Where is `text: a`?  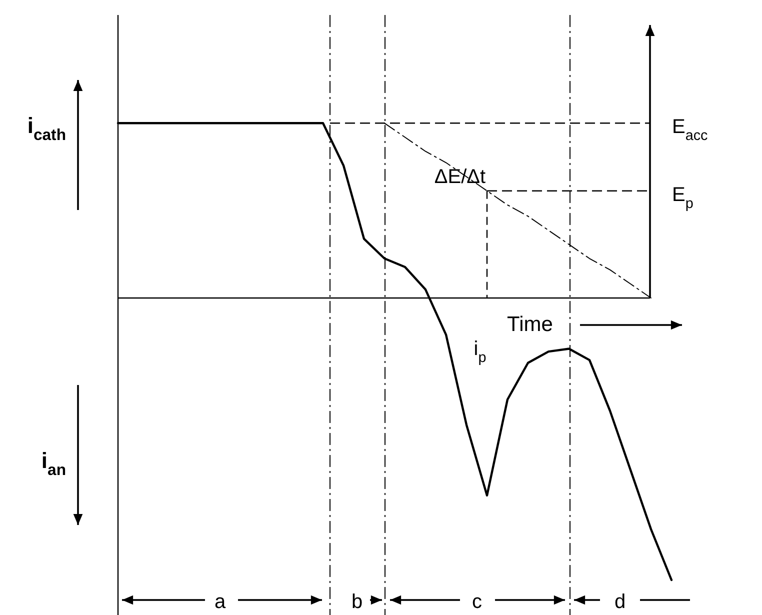
text: a is located at coordinates (220, 602).